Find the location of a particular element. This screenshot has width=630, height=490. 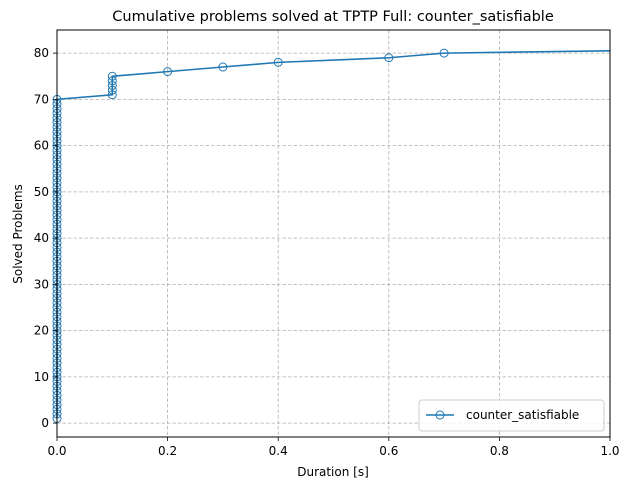

legend: counter_satisfiable is located at coordinates (511, 415).